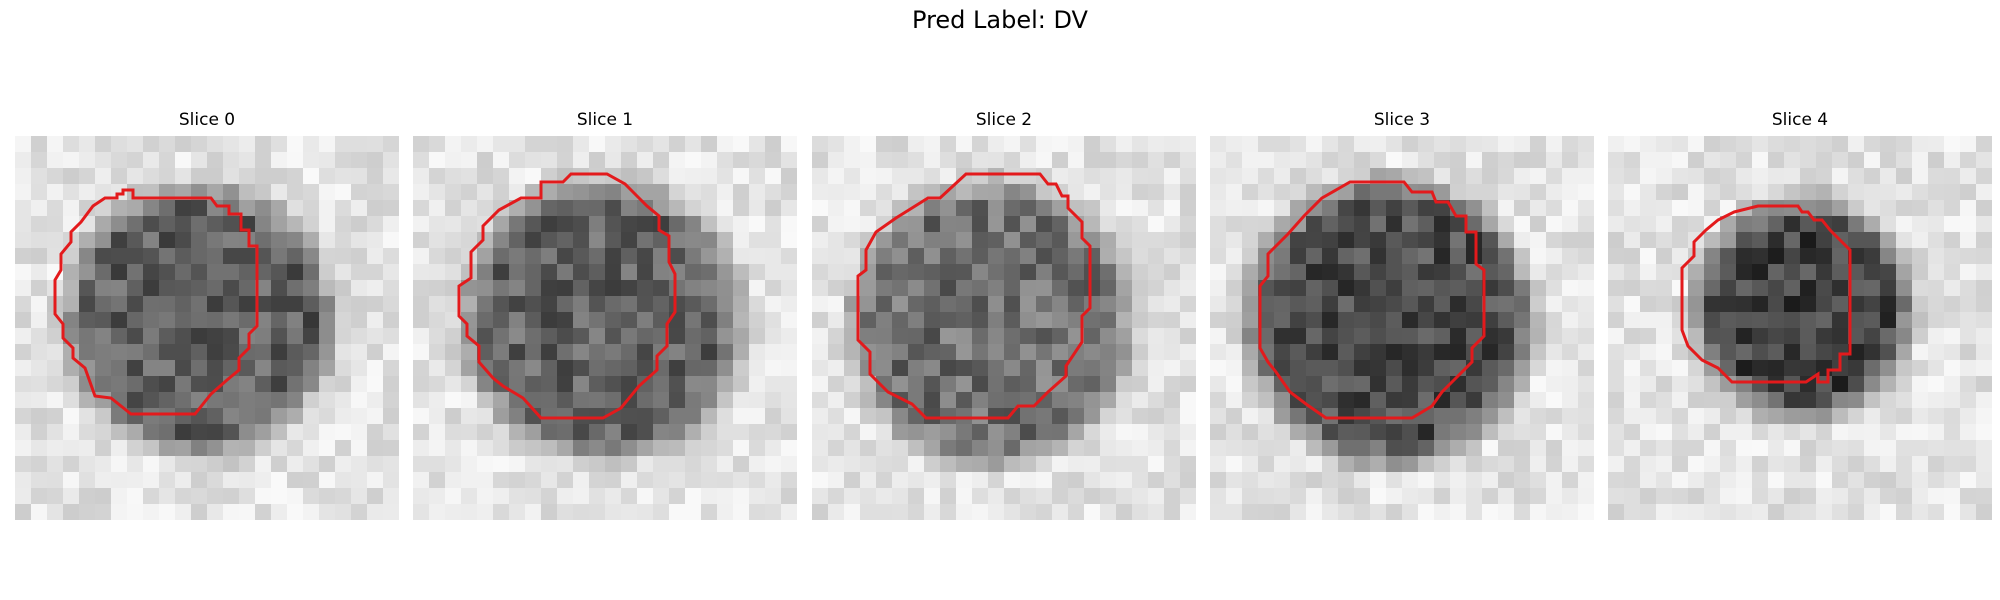 The image size is (2000, 600). Describe the element at coordinates (605, 120) in the screenshot. I see `slice-title: Slice 1` at that location.